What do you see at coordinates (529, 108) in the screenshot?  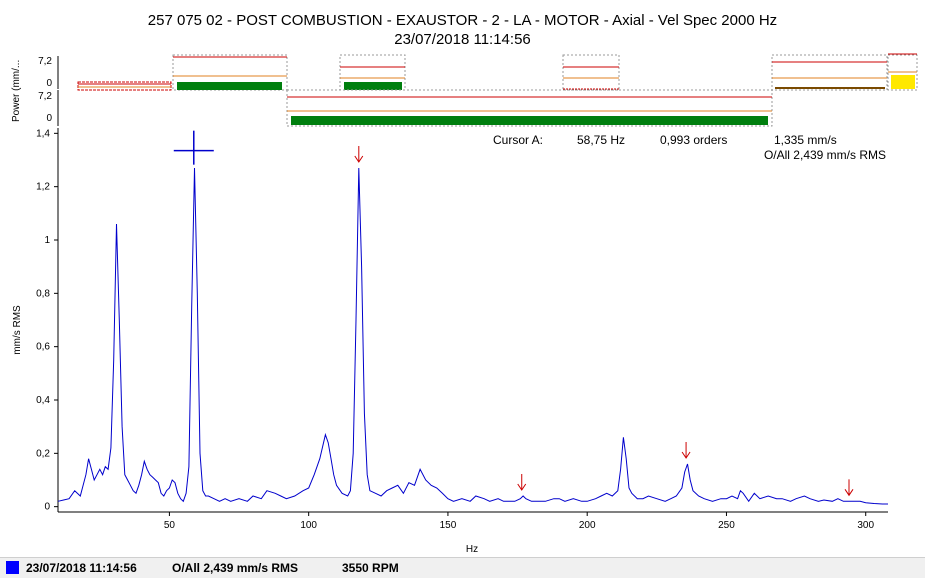 I see `power-band-4-frame` at bounding box center [529, 108].